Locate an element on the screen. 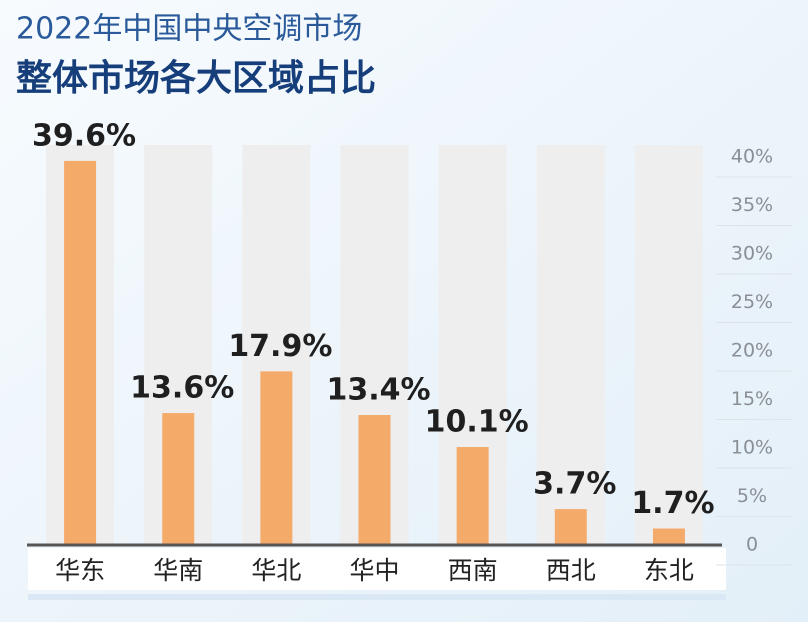  value-label: 17.9% is located at coordinates (280, 346).